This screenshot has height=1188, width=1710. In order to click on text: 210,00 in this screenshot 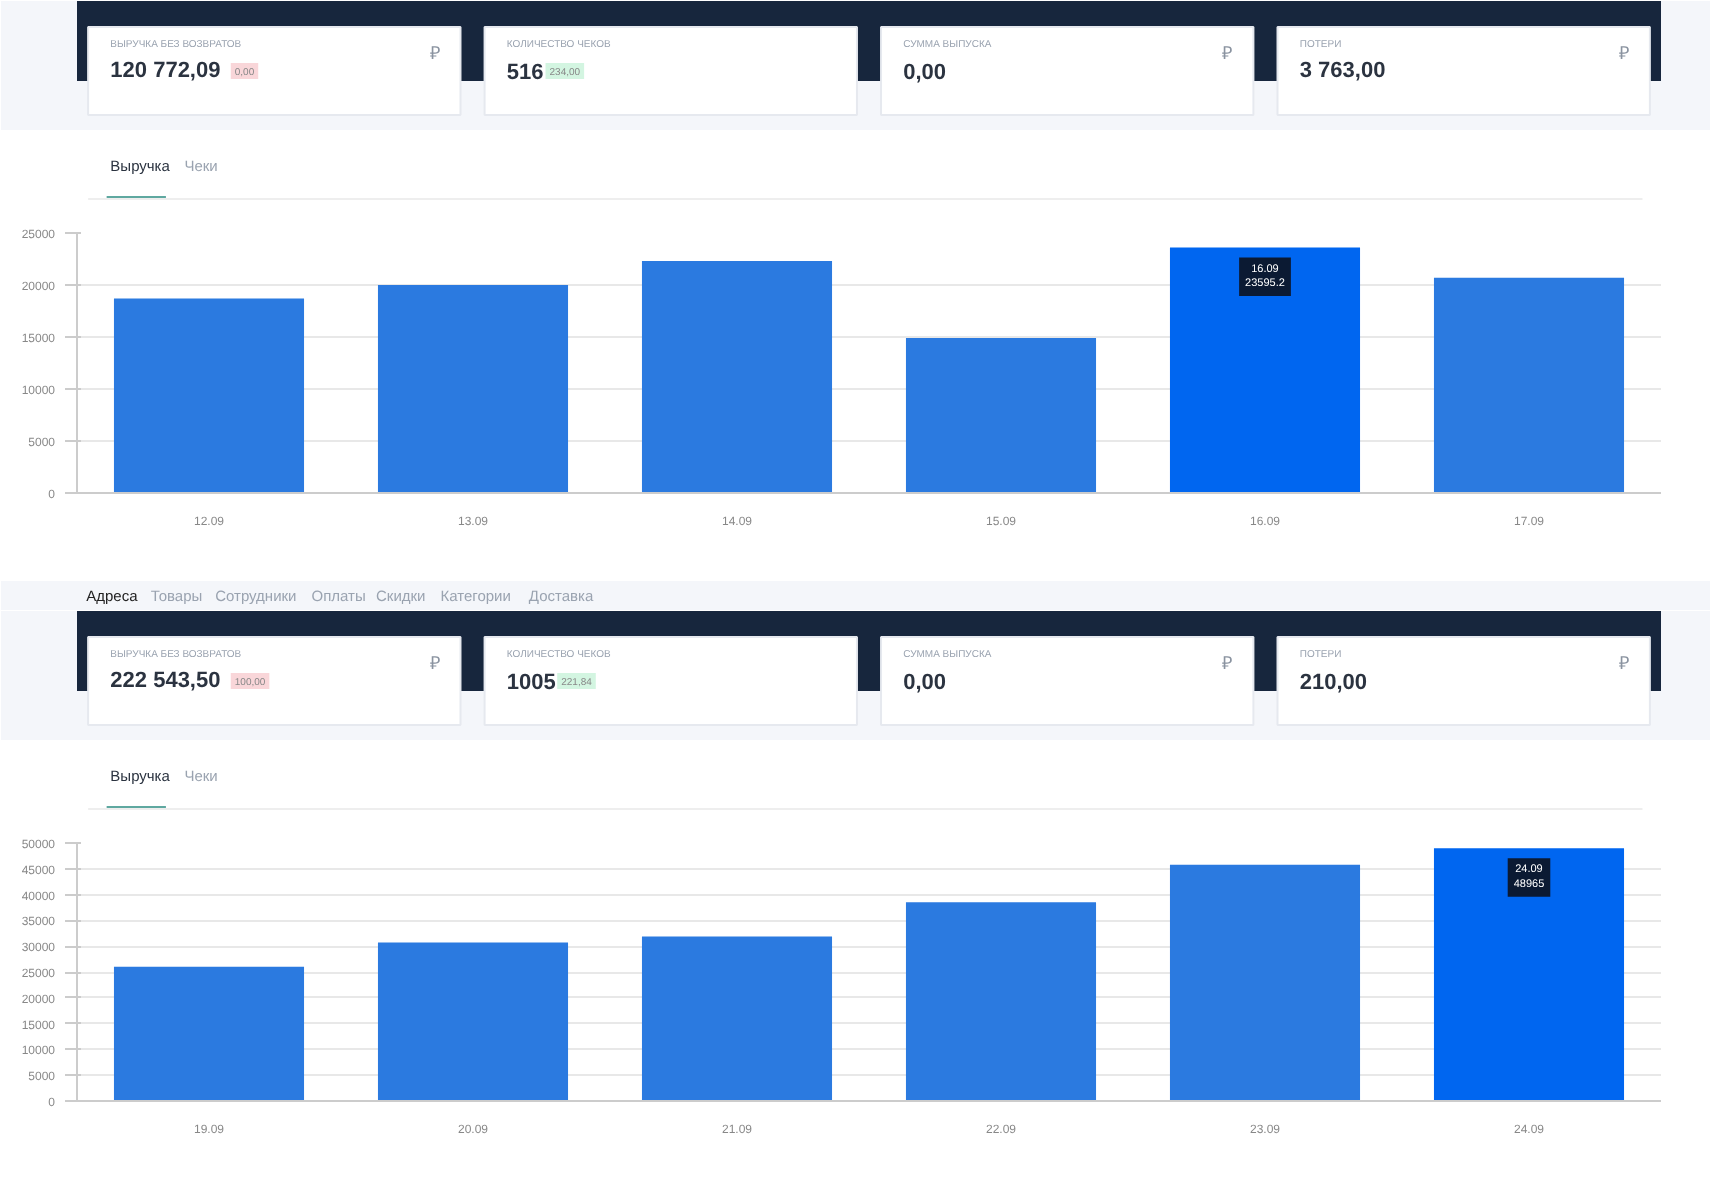, I will do `click(1333, 683)`.